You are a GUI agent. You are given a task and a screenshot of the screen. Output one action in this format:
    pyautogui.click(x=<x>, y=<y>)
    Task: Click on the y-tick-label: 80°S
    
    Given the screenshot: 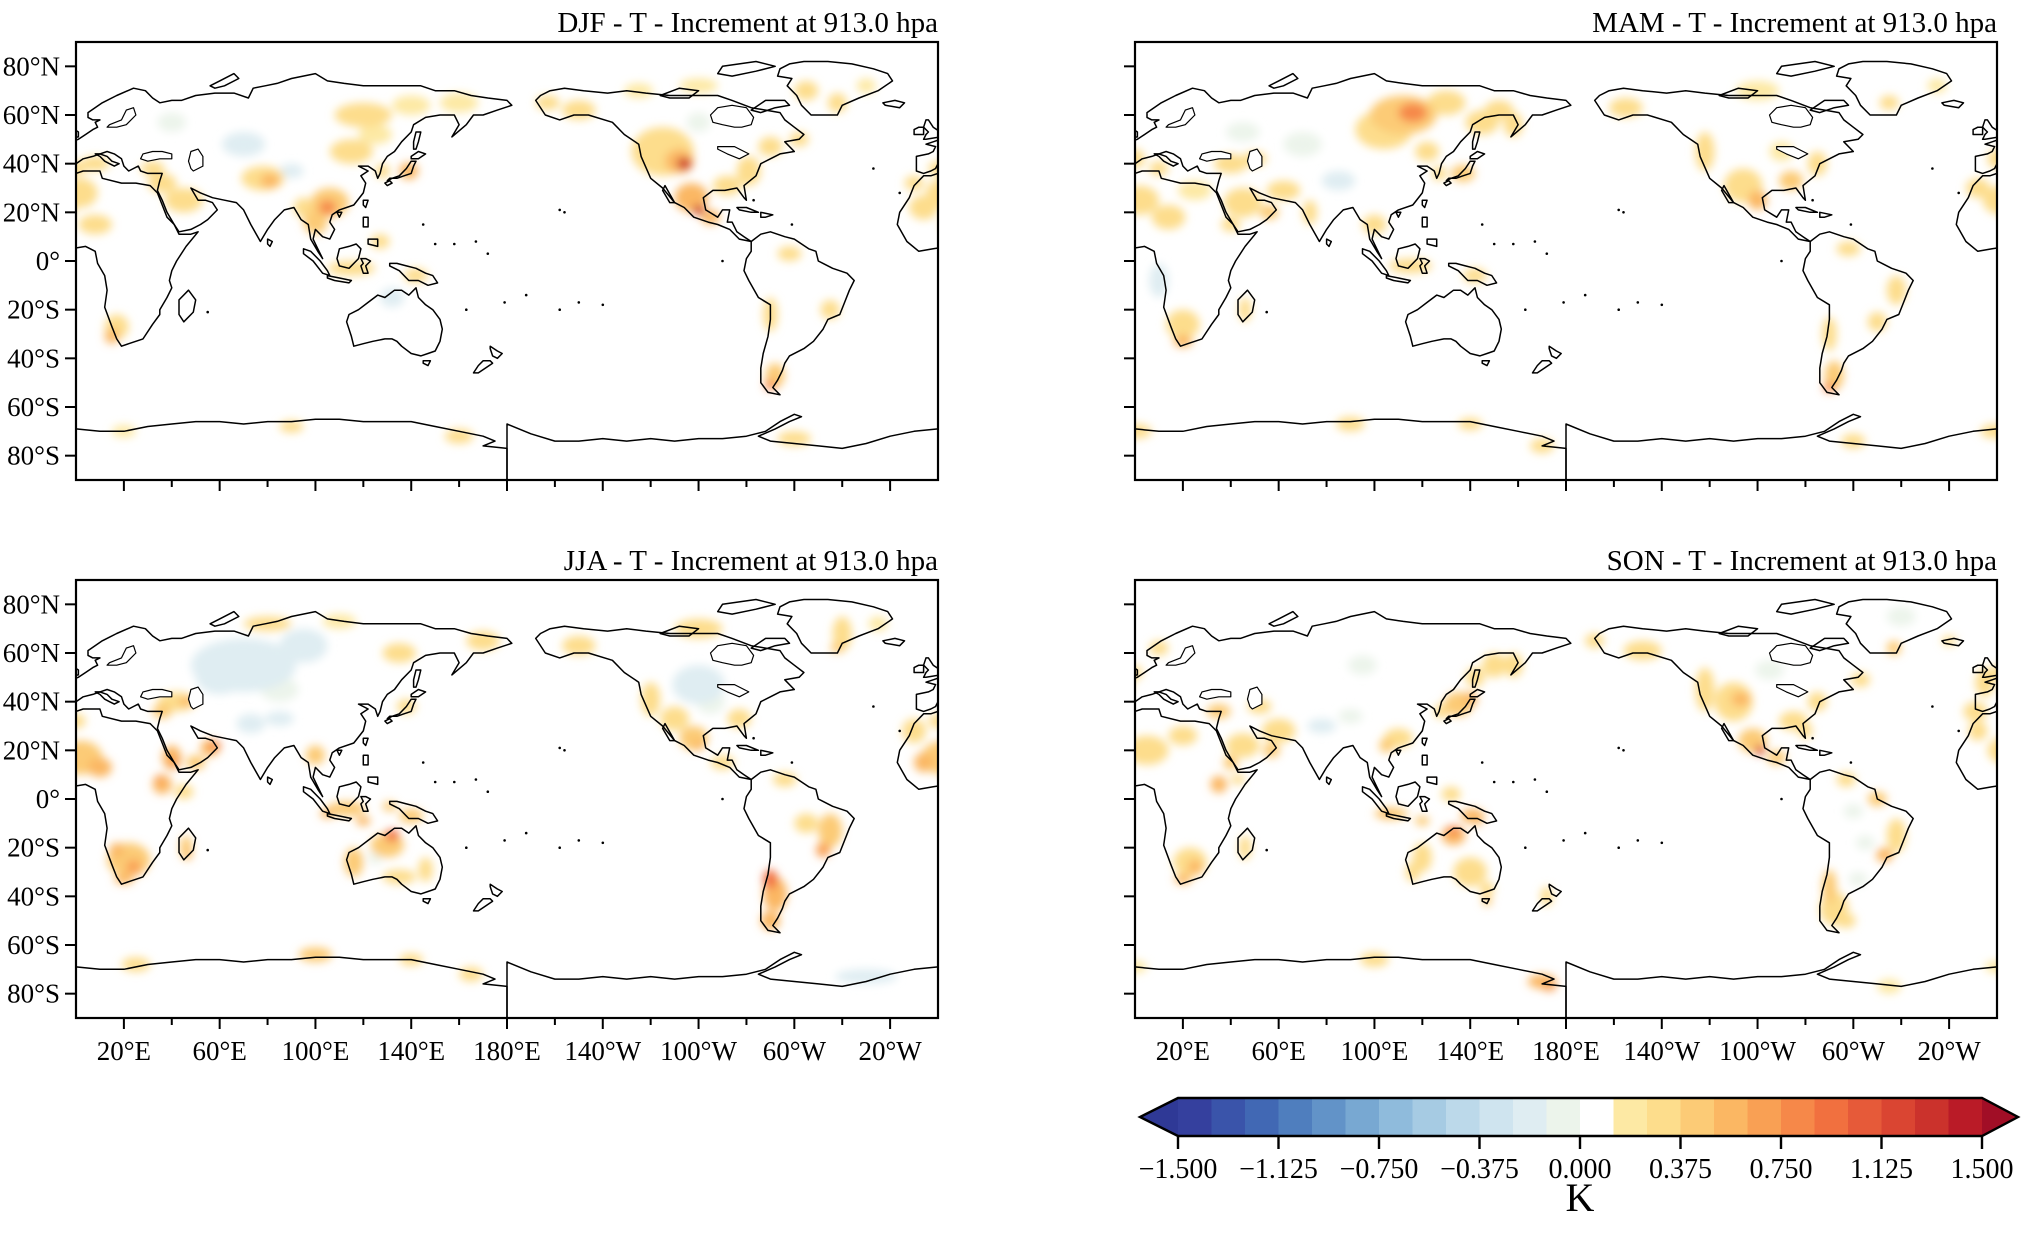 What is the action you would take?
    pyautogui.click(x=33, y=456)
    